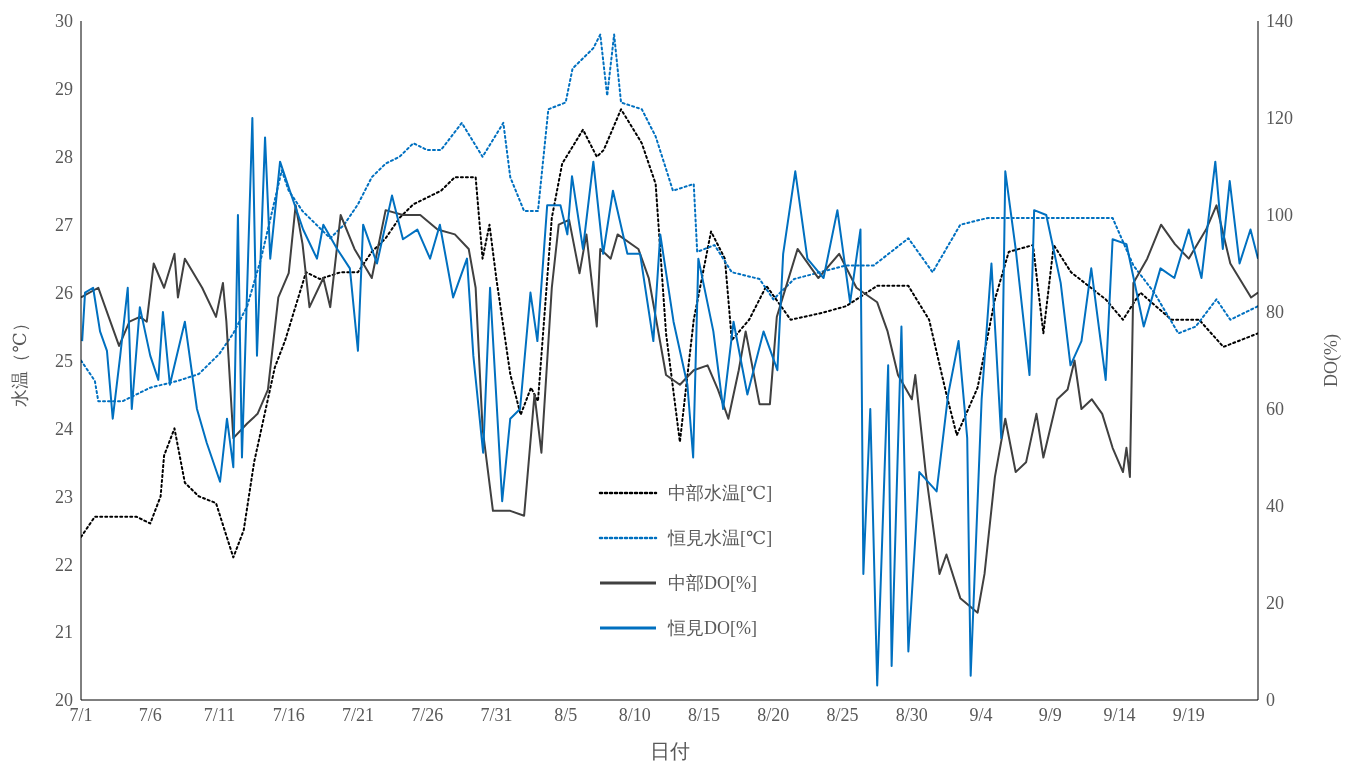 The image size is (1357, 769). Describe the element at coordinates (566, 714) in the screenshot. I see `x-tick-label: 8/5` at that location.